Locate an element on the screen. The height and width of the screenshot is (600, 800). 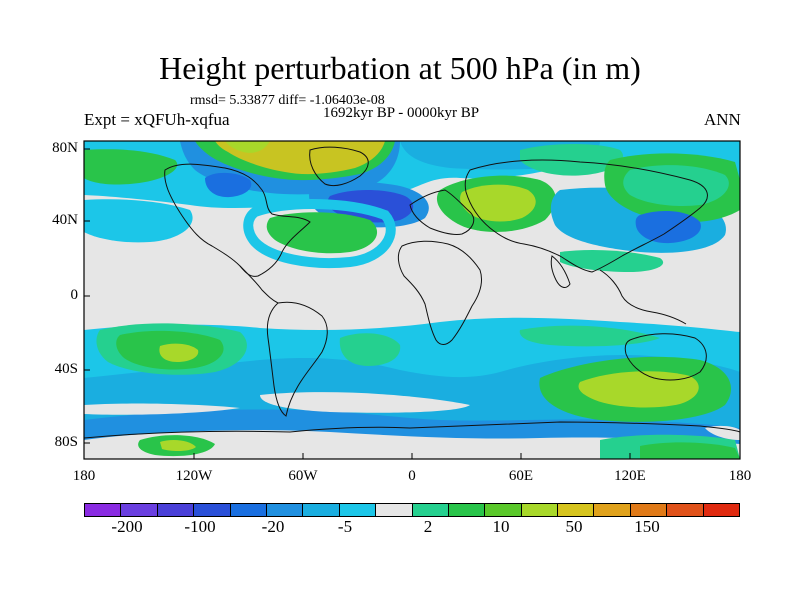
colorbar-label-neg100: -100 is located at coordinates (200, 526).